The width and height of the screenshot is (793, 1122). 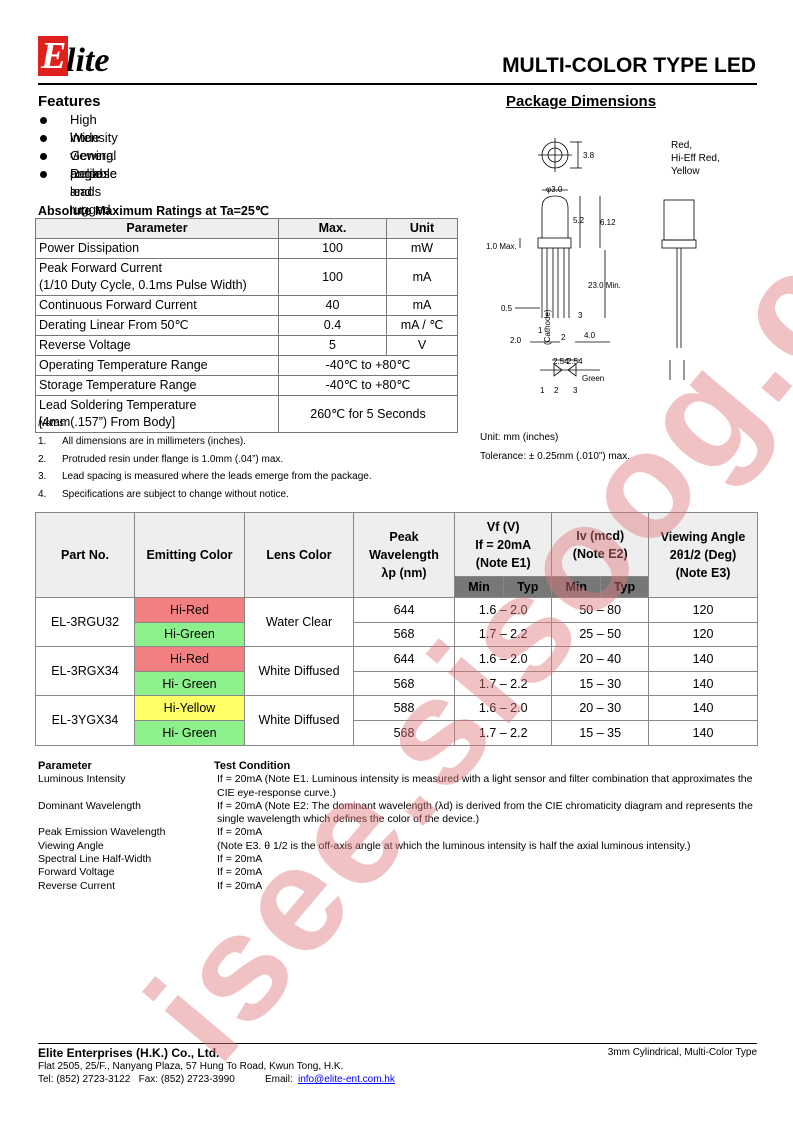 What do you see at coordinates (398, 886) in the screenshot?
I see `tc-row: Reverse Current If = 20mA` at bounding box center [398, 886].